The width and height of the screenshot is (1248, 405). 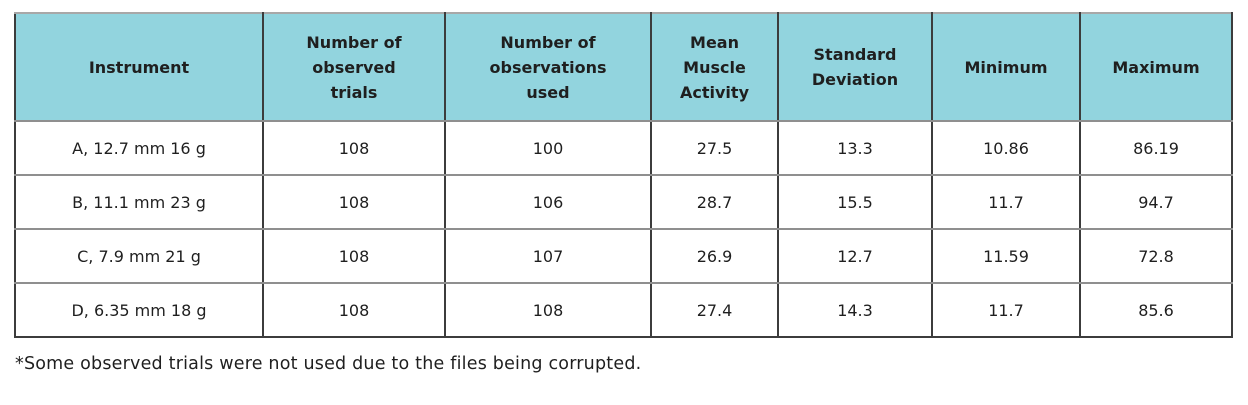 I want to click on header-cell-standard-deviation: Standard Deviation, so click(x=855, y=67).